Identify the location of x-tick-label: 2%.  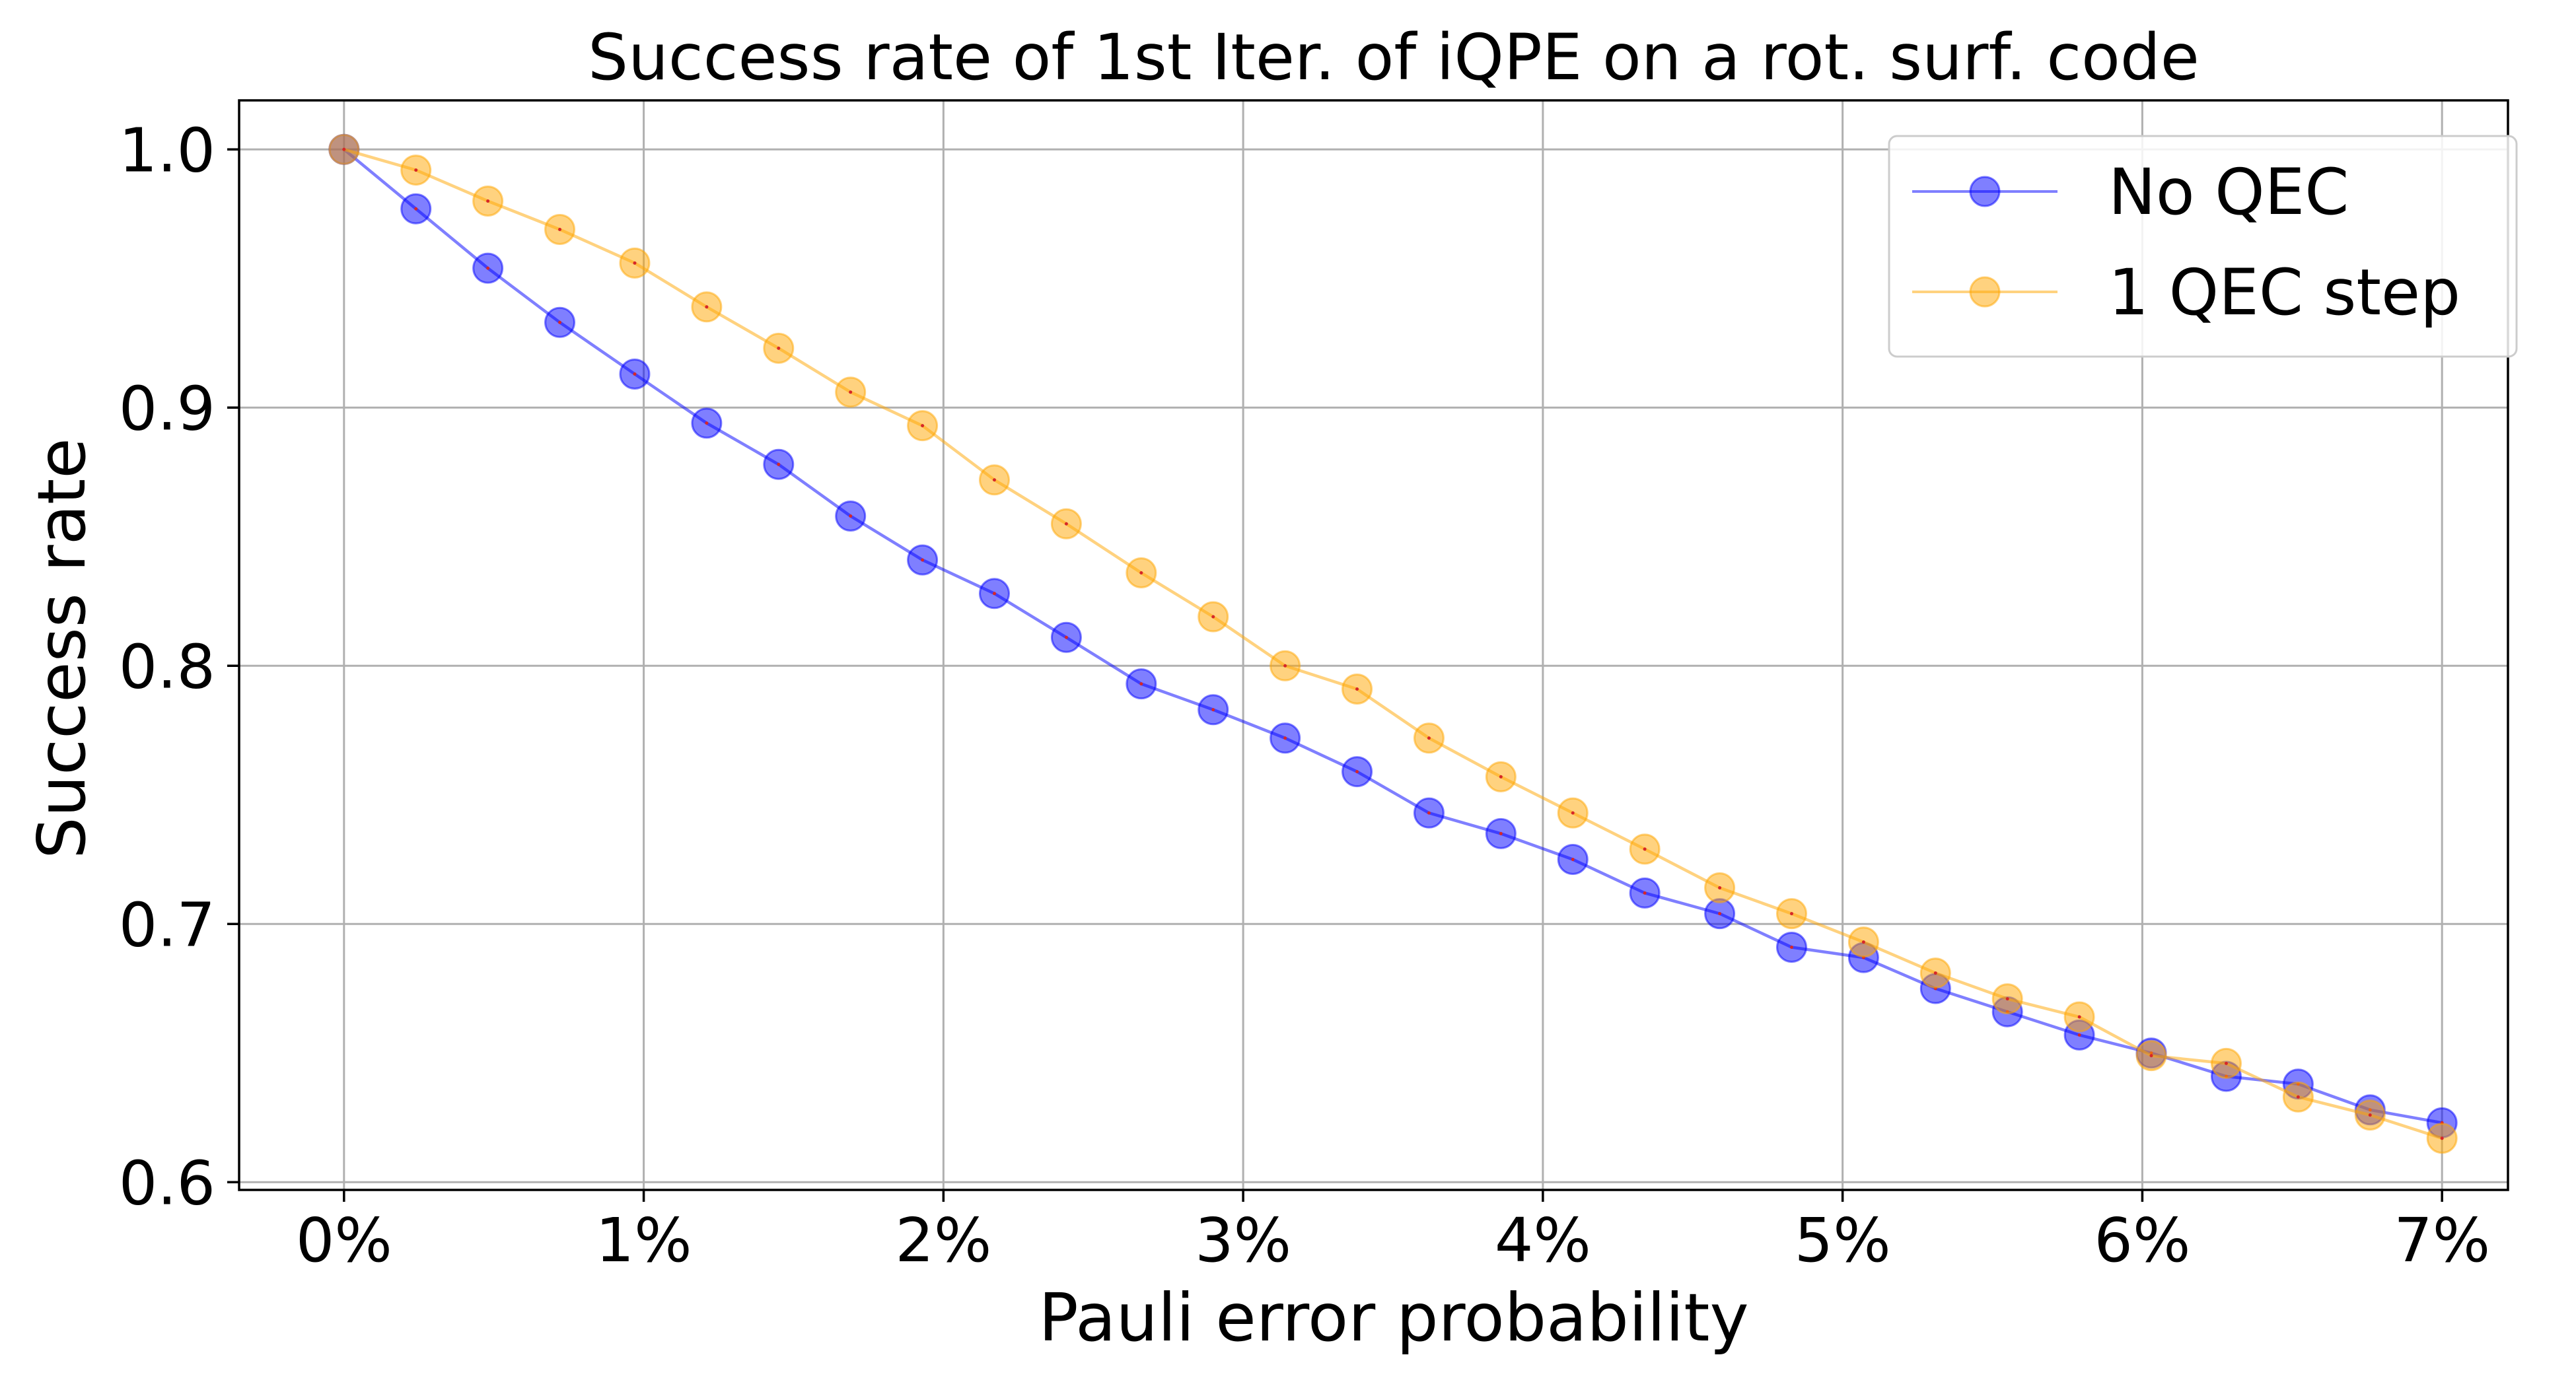
(943, 1240).